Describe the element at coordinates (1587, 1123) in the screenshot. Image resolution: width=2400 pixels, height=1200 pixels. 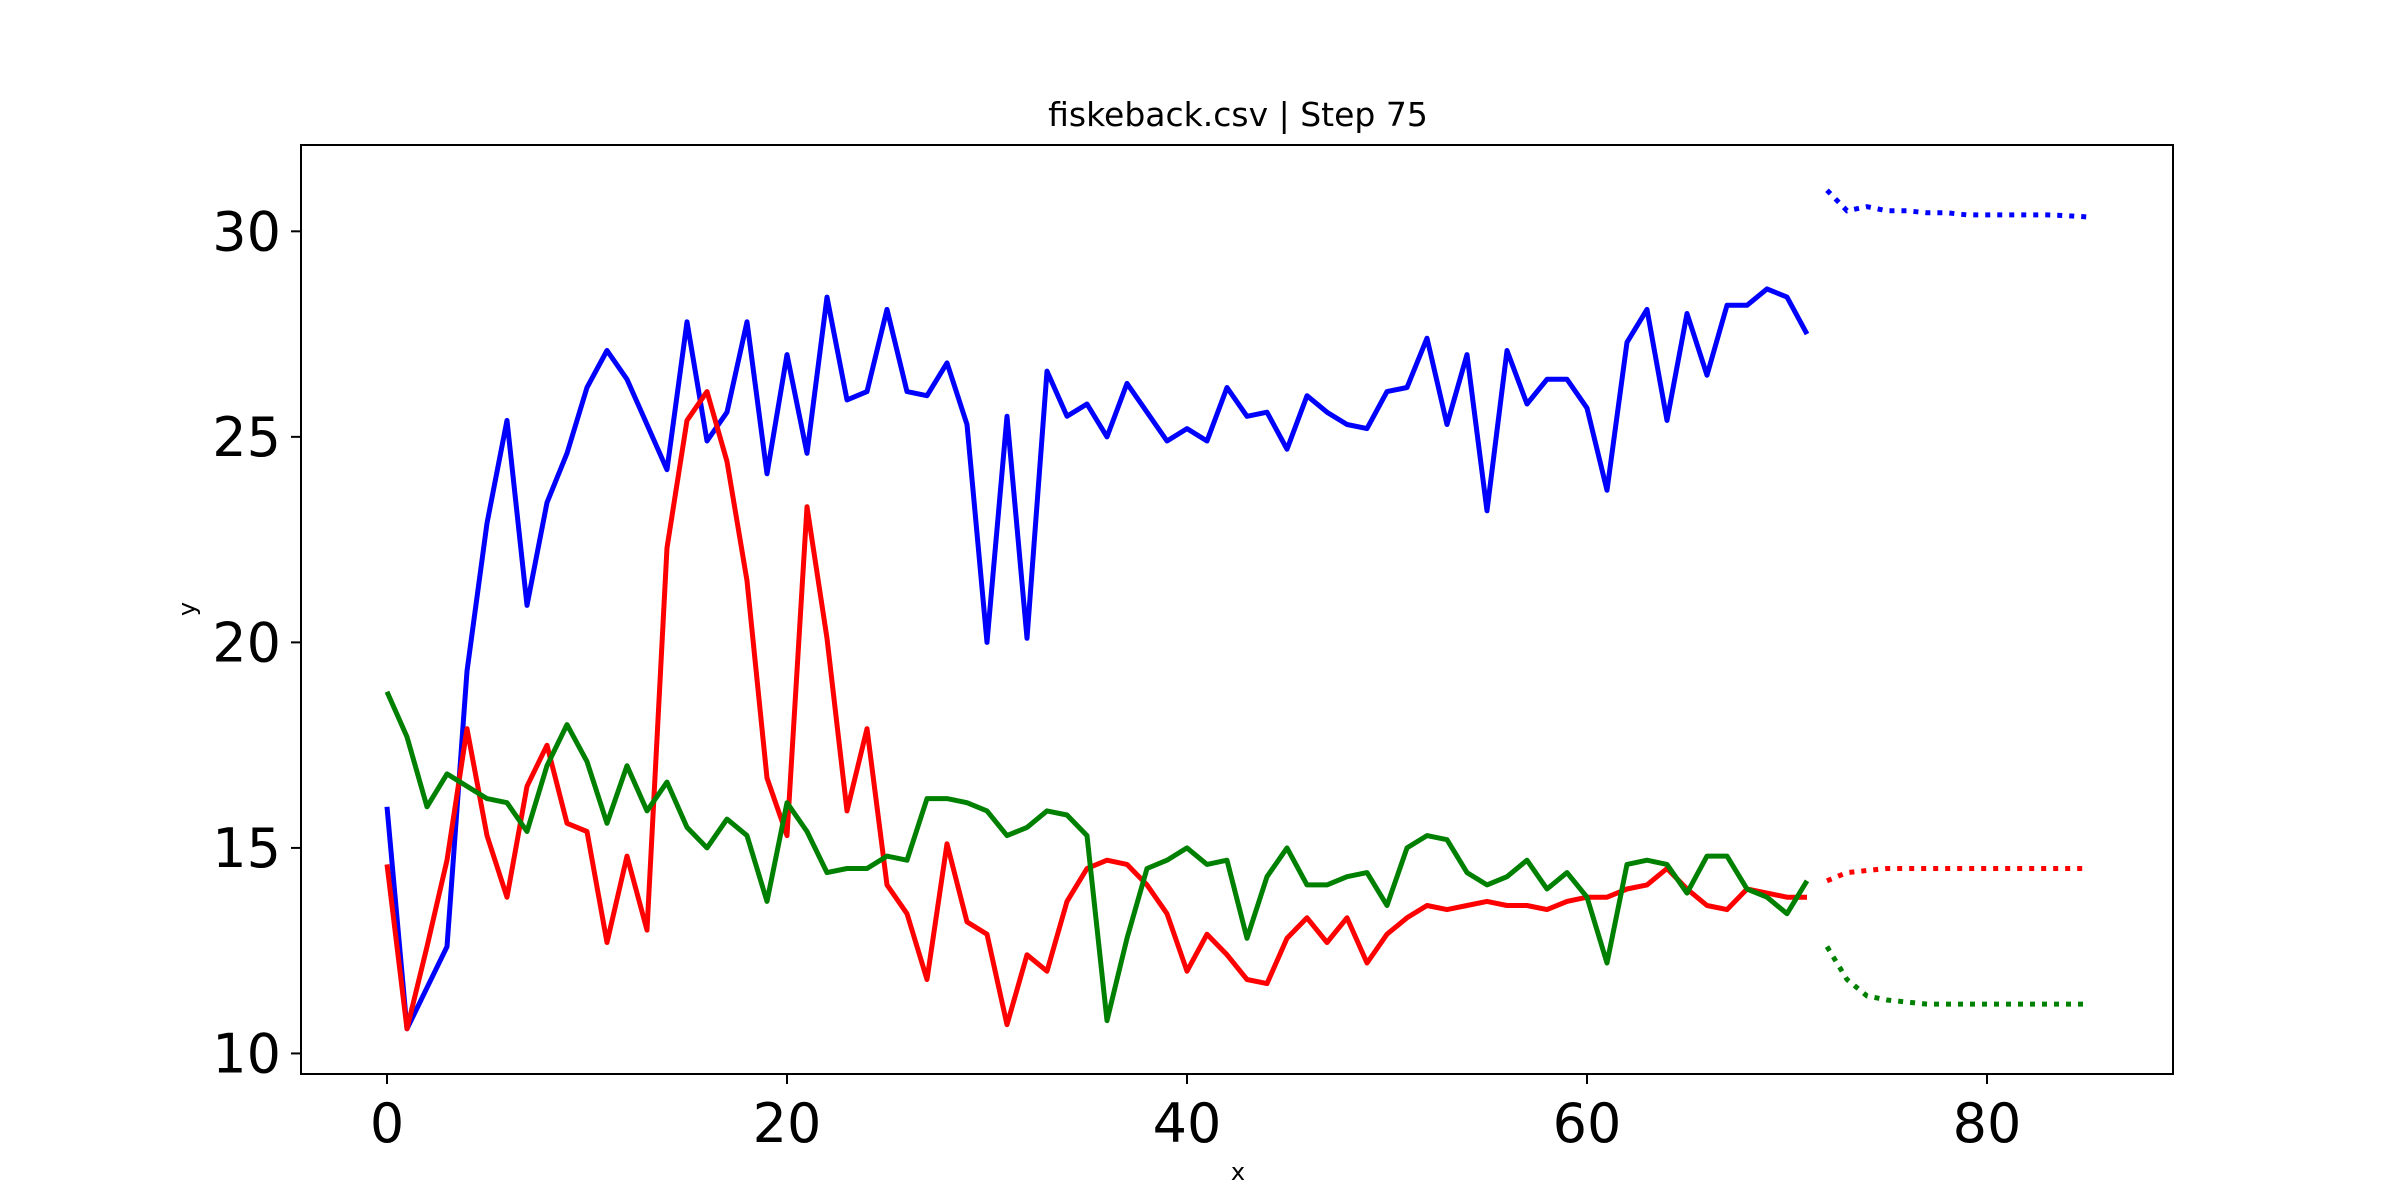
I see `x-tick-label: 60` at that location.